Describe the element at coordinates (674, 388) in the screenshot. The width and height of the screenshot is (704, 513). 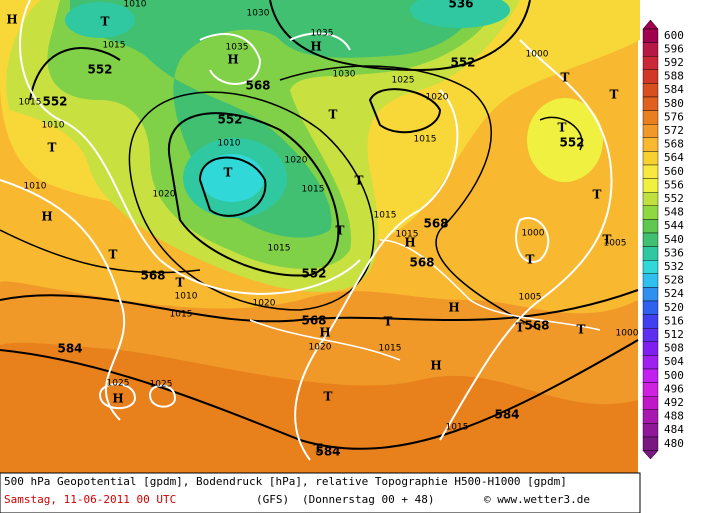
I see `scale-label: 496` at that location.